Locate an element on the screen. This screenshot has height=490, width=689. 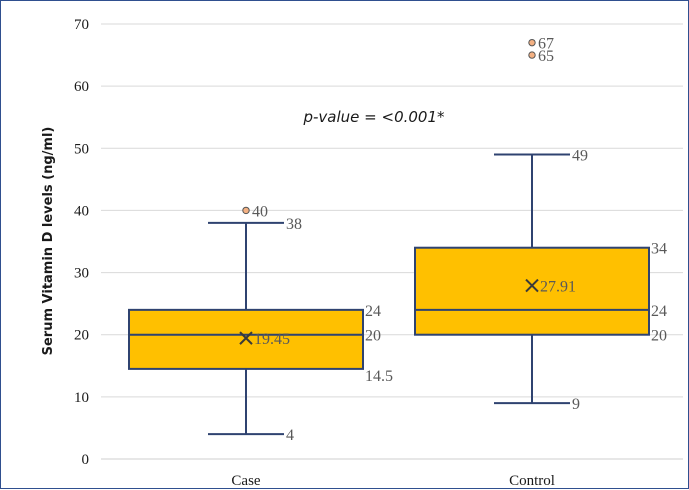
median-label: 24 is located at coordinates (659, 311).